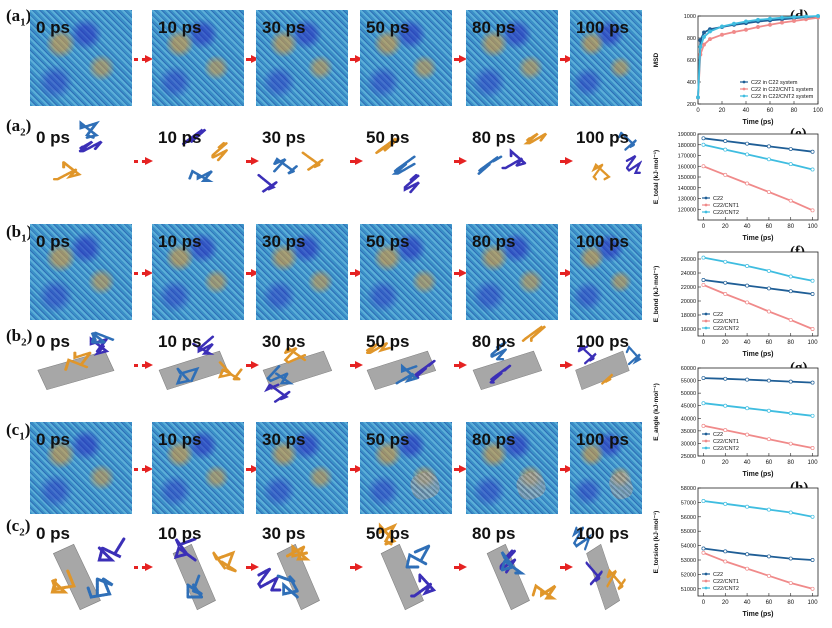  What do you see at coordinates (688, 575) in the screenshot?
I see `y-tick-label: 52000` at bounding box center [688, 575].